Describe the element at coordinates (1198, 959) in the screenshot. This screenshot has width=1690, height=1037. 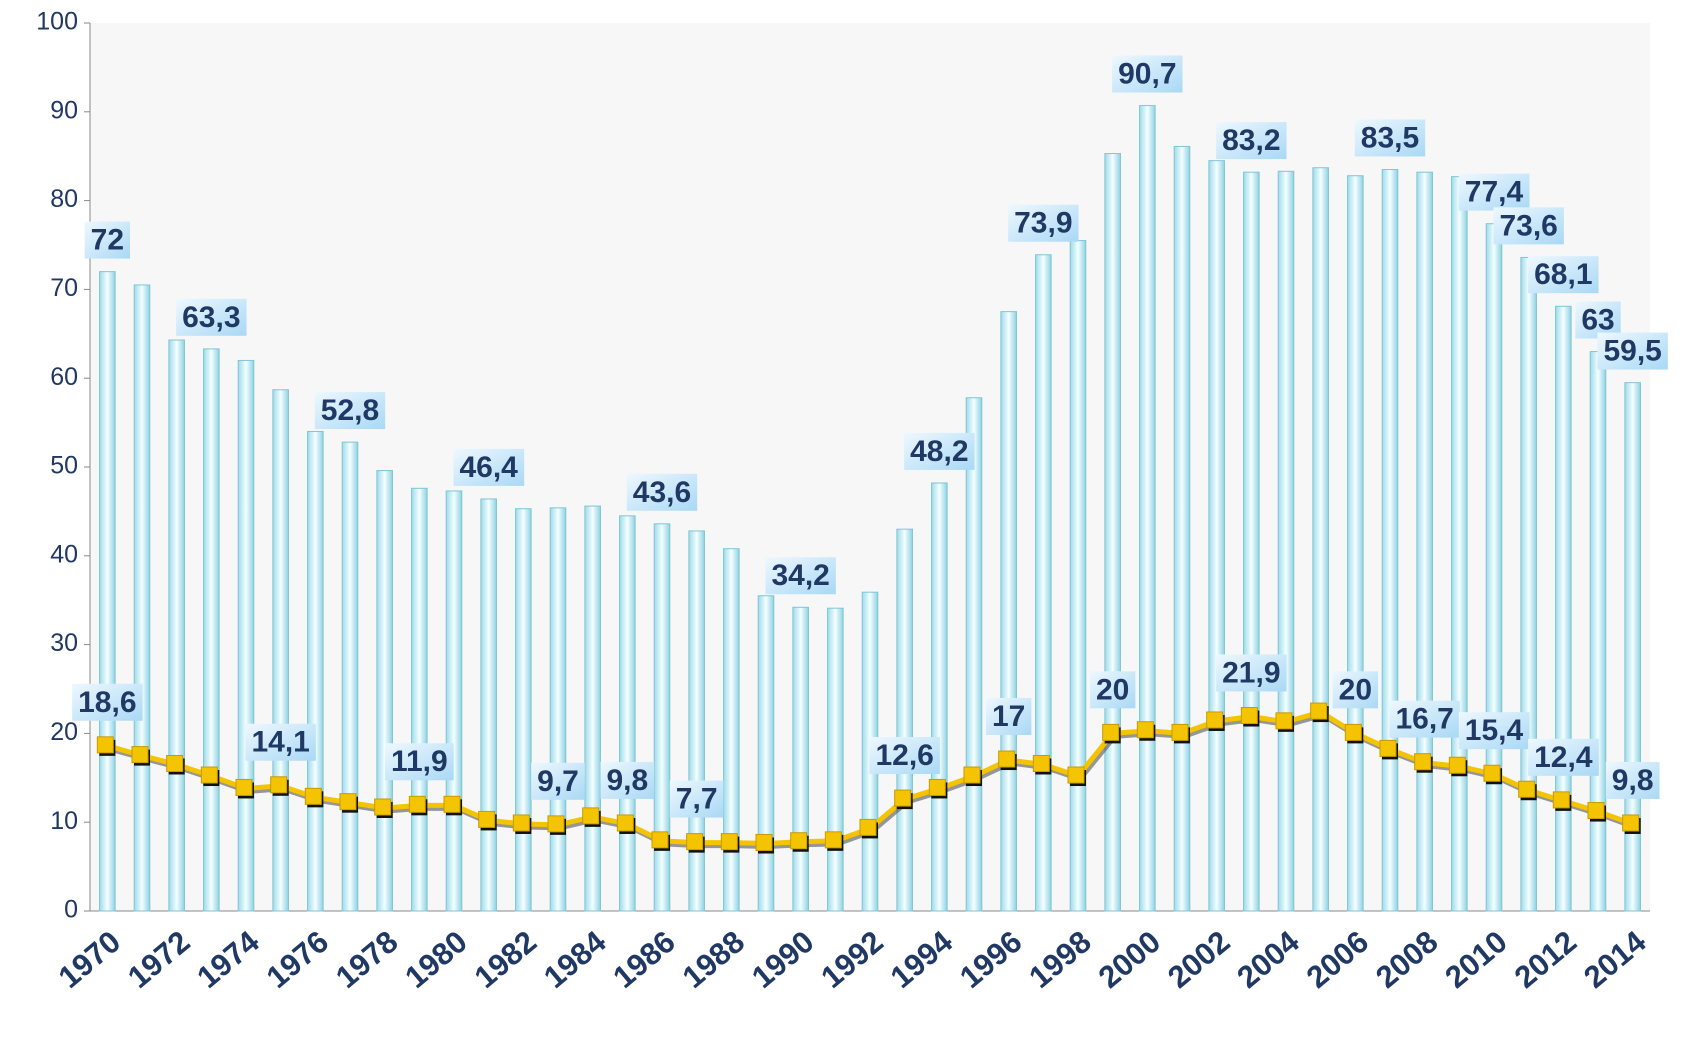
I see `x-tick-label: 2002` at that location.